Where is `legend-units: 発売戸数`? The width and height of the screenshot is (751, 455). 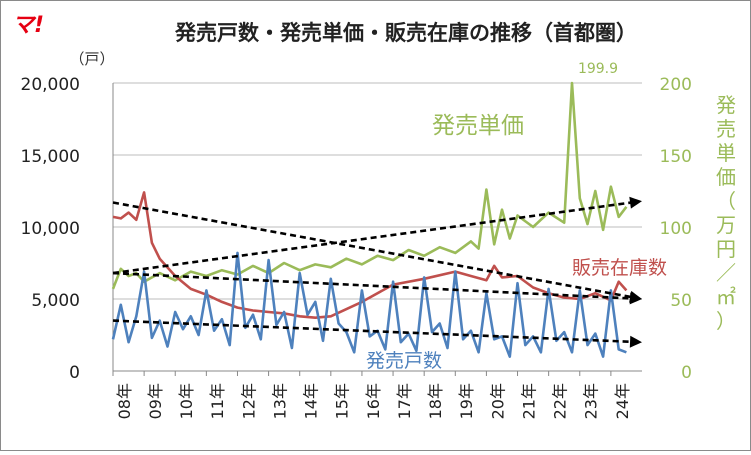
legend-units: 発売戸数 is located at coordinates (404, 361).